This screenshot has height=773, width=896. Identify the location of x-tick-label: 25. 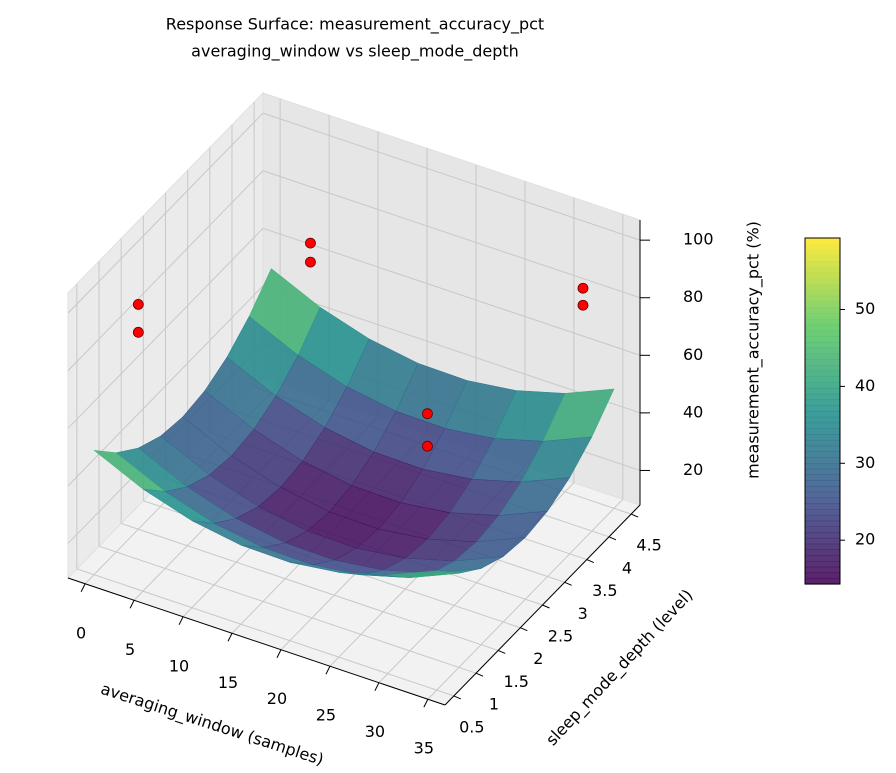
(326, 715).